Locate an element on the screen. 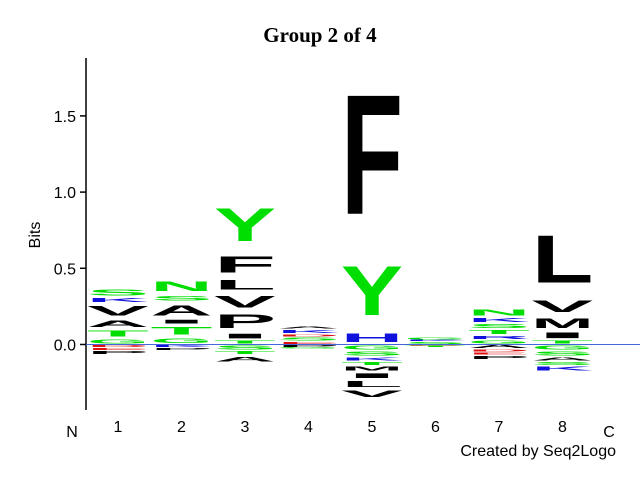  x-tick-label: 3 is located at coordinates (245, 427).